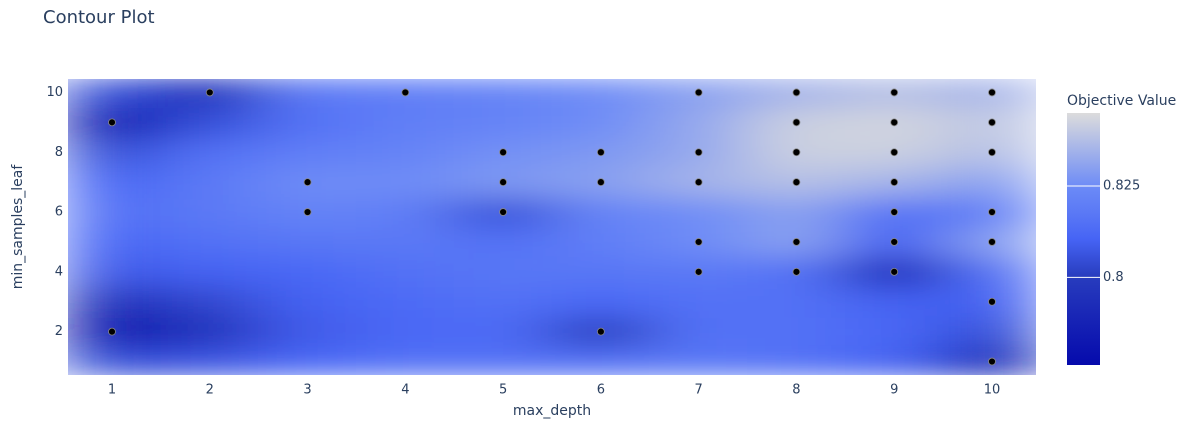  I want to click on colorbar-title: Objective Value, so click(1121, 101).